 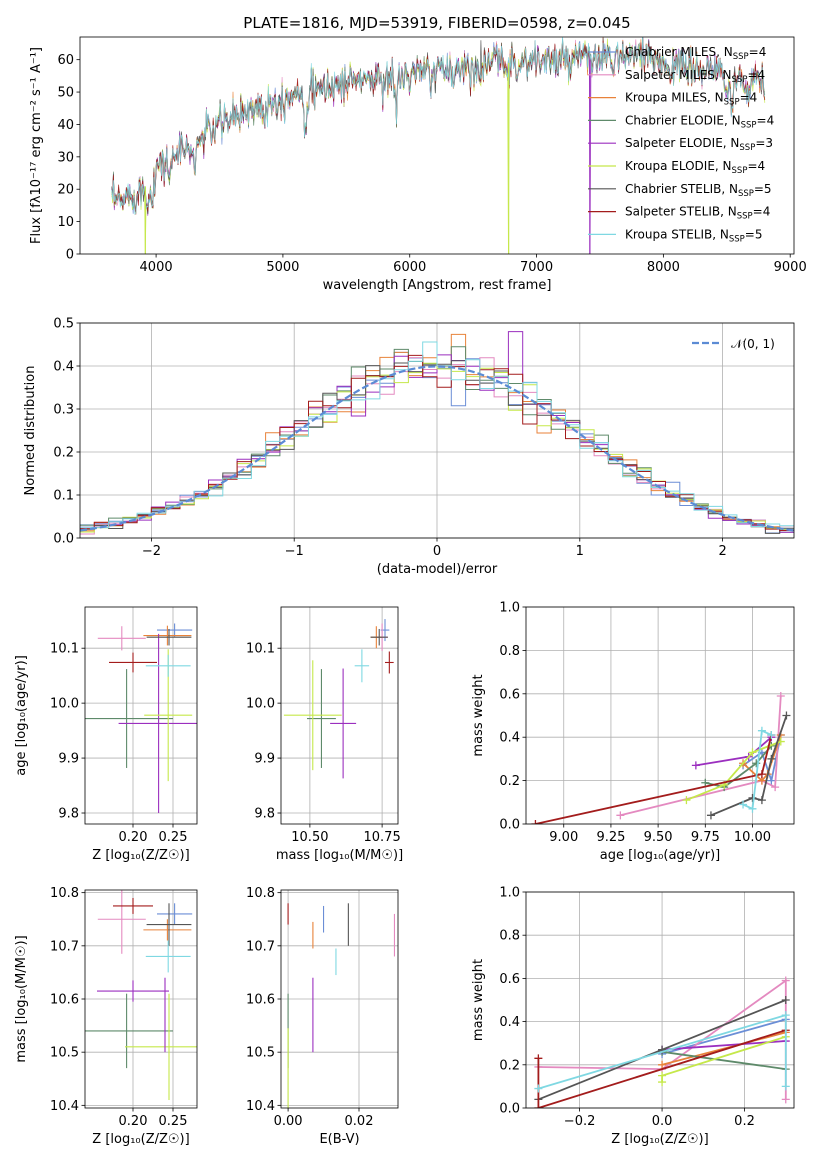 I want to click on axes-mass_vs_EBV: 0.00 0.02 10.4 10.5 10.6 10.7 10.8 E(B-V), so click(x=322, y=1016).